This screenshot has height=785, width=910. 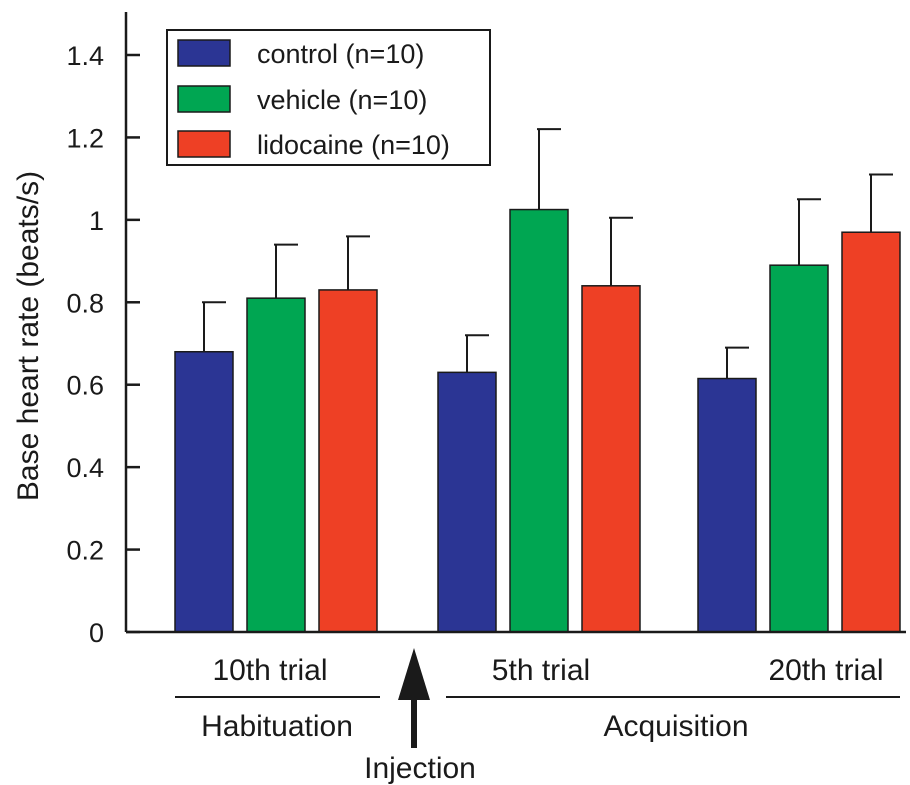 What do you see at coordinates (85, 303) in the screenshot?
I see `y-tick-label: 0.8` at bounding box center [85, 303].